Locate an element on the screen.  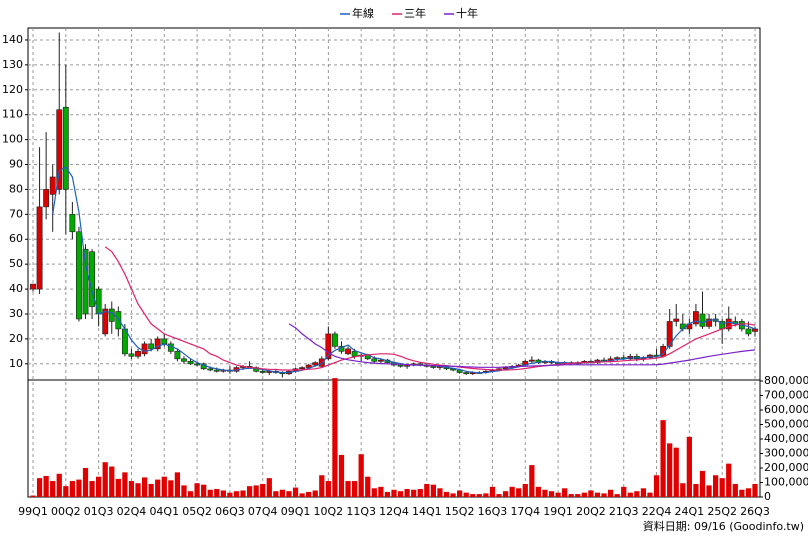
y-tick-label: 110 is located at coordinates (12, 114).